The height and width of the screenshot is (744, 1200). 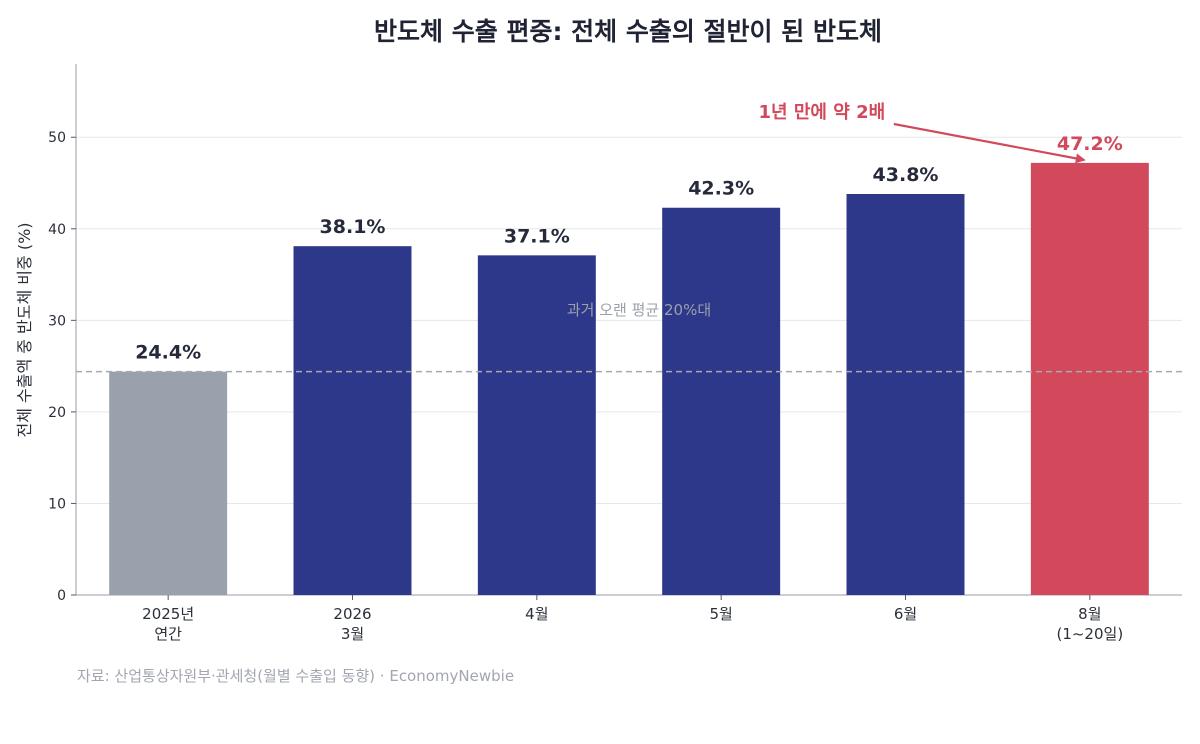 What do you see at coordinates (905, 614) in the screenshot?
I see `x-tick-label: 6월` at bounding box center [905, 614].